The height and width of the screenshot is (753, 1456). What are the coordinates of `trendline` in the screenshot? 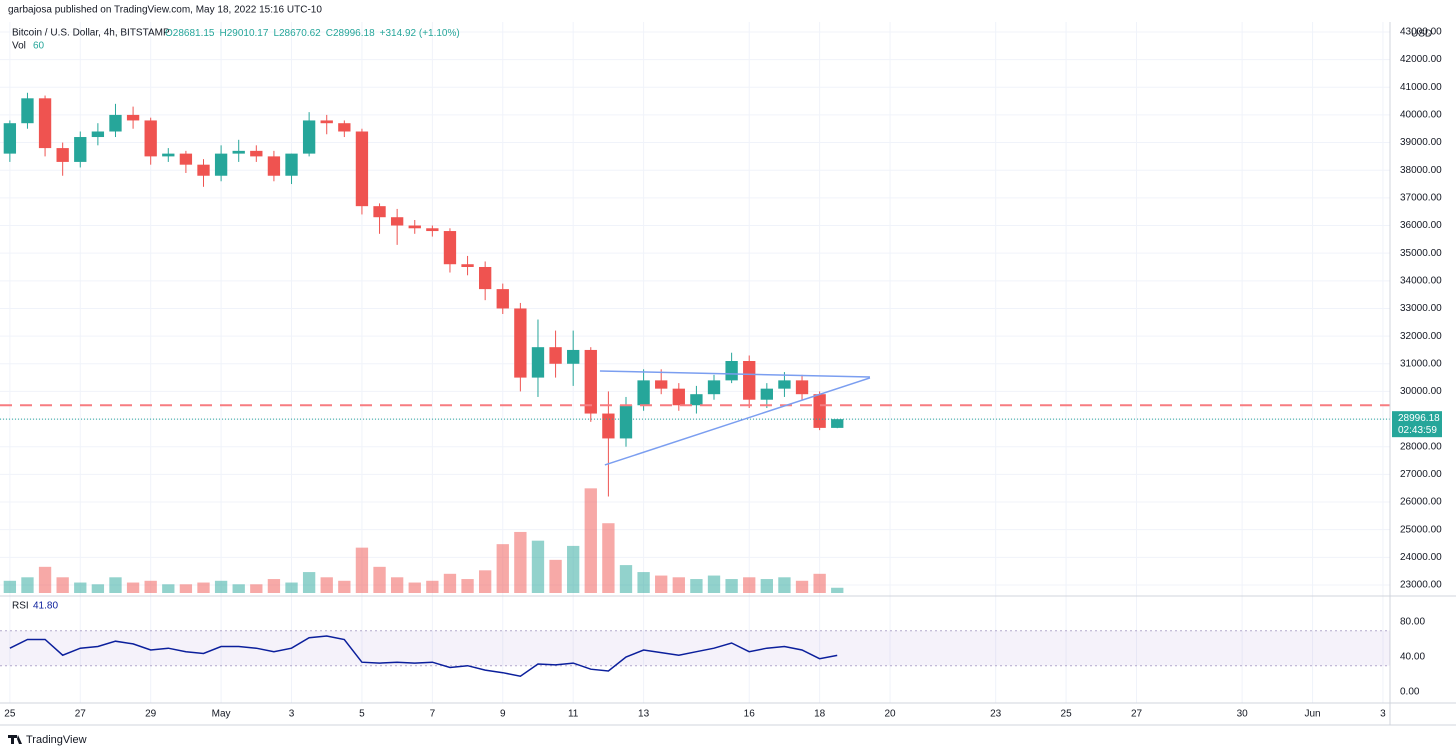 It's located at (734, 374).